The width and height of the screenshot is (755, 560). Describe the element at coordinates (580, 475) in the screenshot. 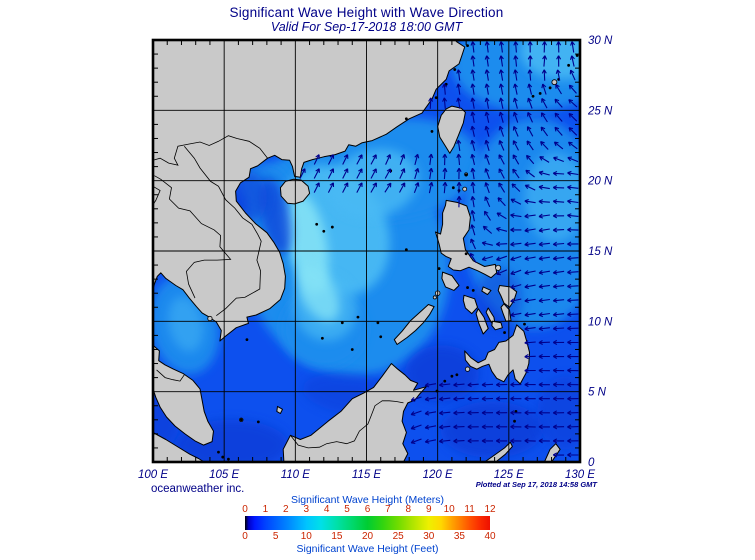

I see `lon-label: 130 E` at that location.